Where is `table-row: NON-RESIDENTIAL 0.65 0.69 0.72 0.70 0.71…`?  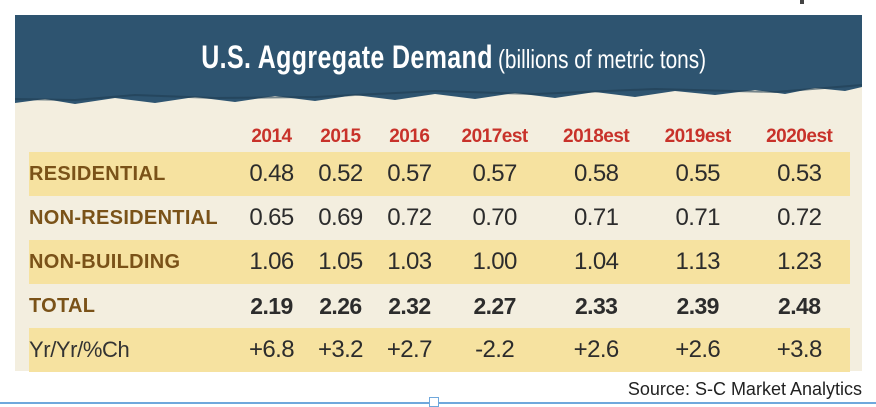
table-row: NON-RESIDENTIAL 0.65 0.69 0.72 0.70 0.71… is located at coordinates (439, 218).